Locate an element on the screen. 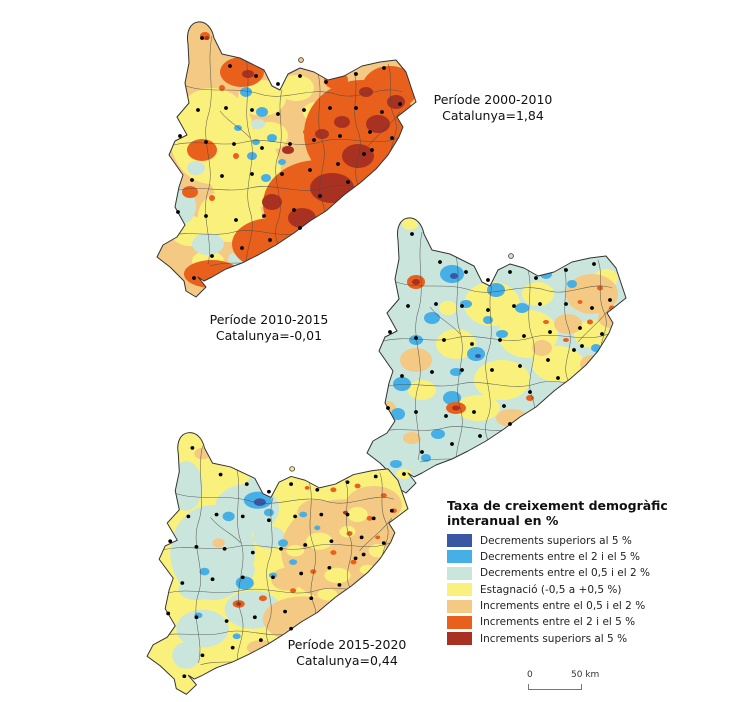  legend-item: Increments superiors al 5 % is located at coordinates (569, 639).